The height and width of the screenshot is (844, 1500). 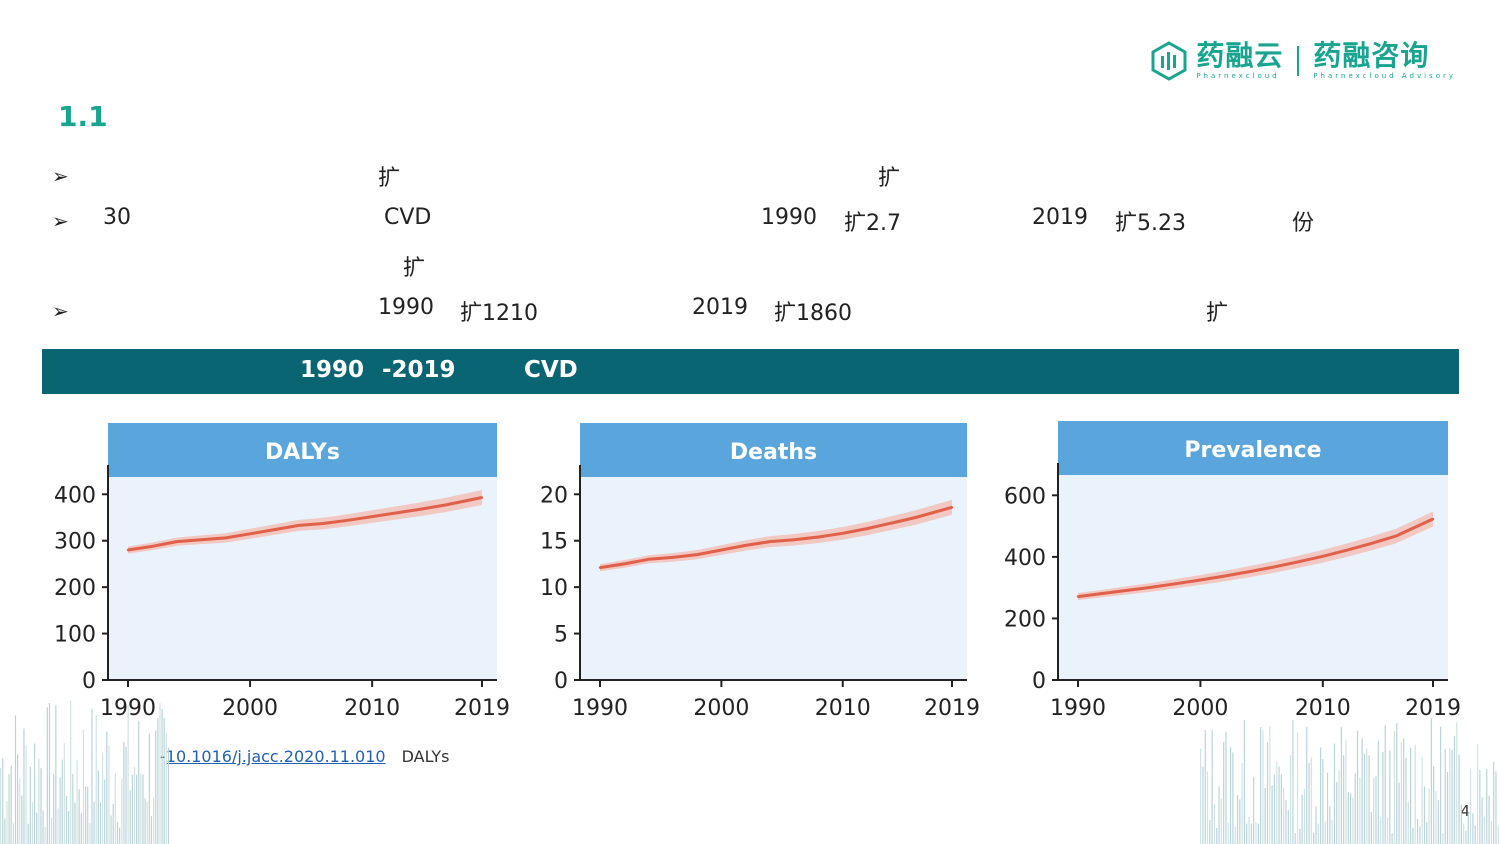 What do you see at coordinates (85, 772) in the screenshot?
I see `decorative-bars-left` at bounding box center [85, 772].